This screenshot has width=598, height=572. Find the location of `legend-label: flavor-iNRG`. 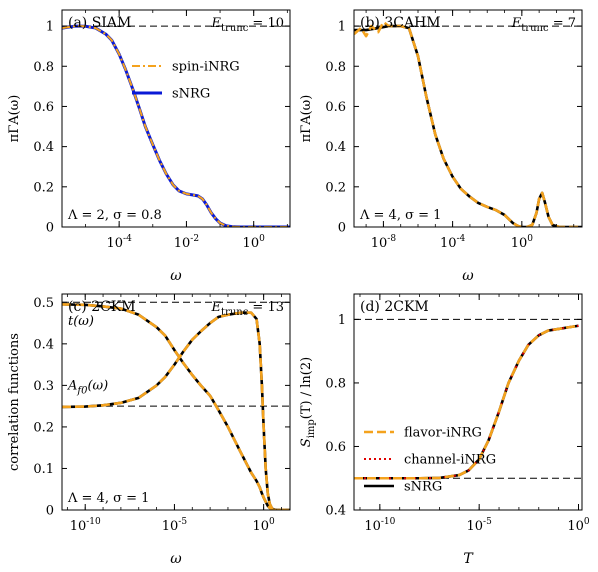

legend-label: flavor-iNRG is located at coordinates (443, 433).